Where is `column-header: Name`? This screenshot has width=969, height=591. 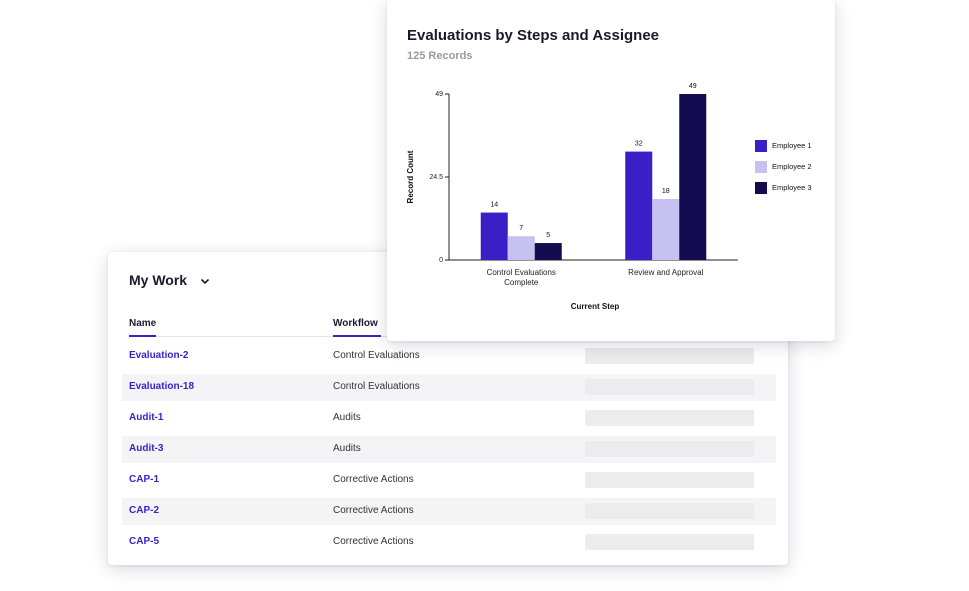 column-header: Name is located at coordinates (143, 323).